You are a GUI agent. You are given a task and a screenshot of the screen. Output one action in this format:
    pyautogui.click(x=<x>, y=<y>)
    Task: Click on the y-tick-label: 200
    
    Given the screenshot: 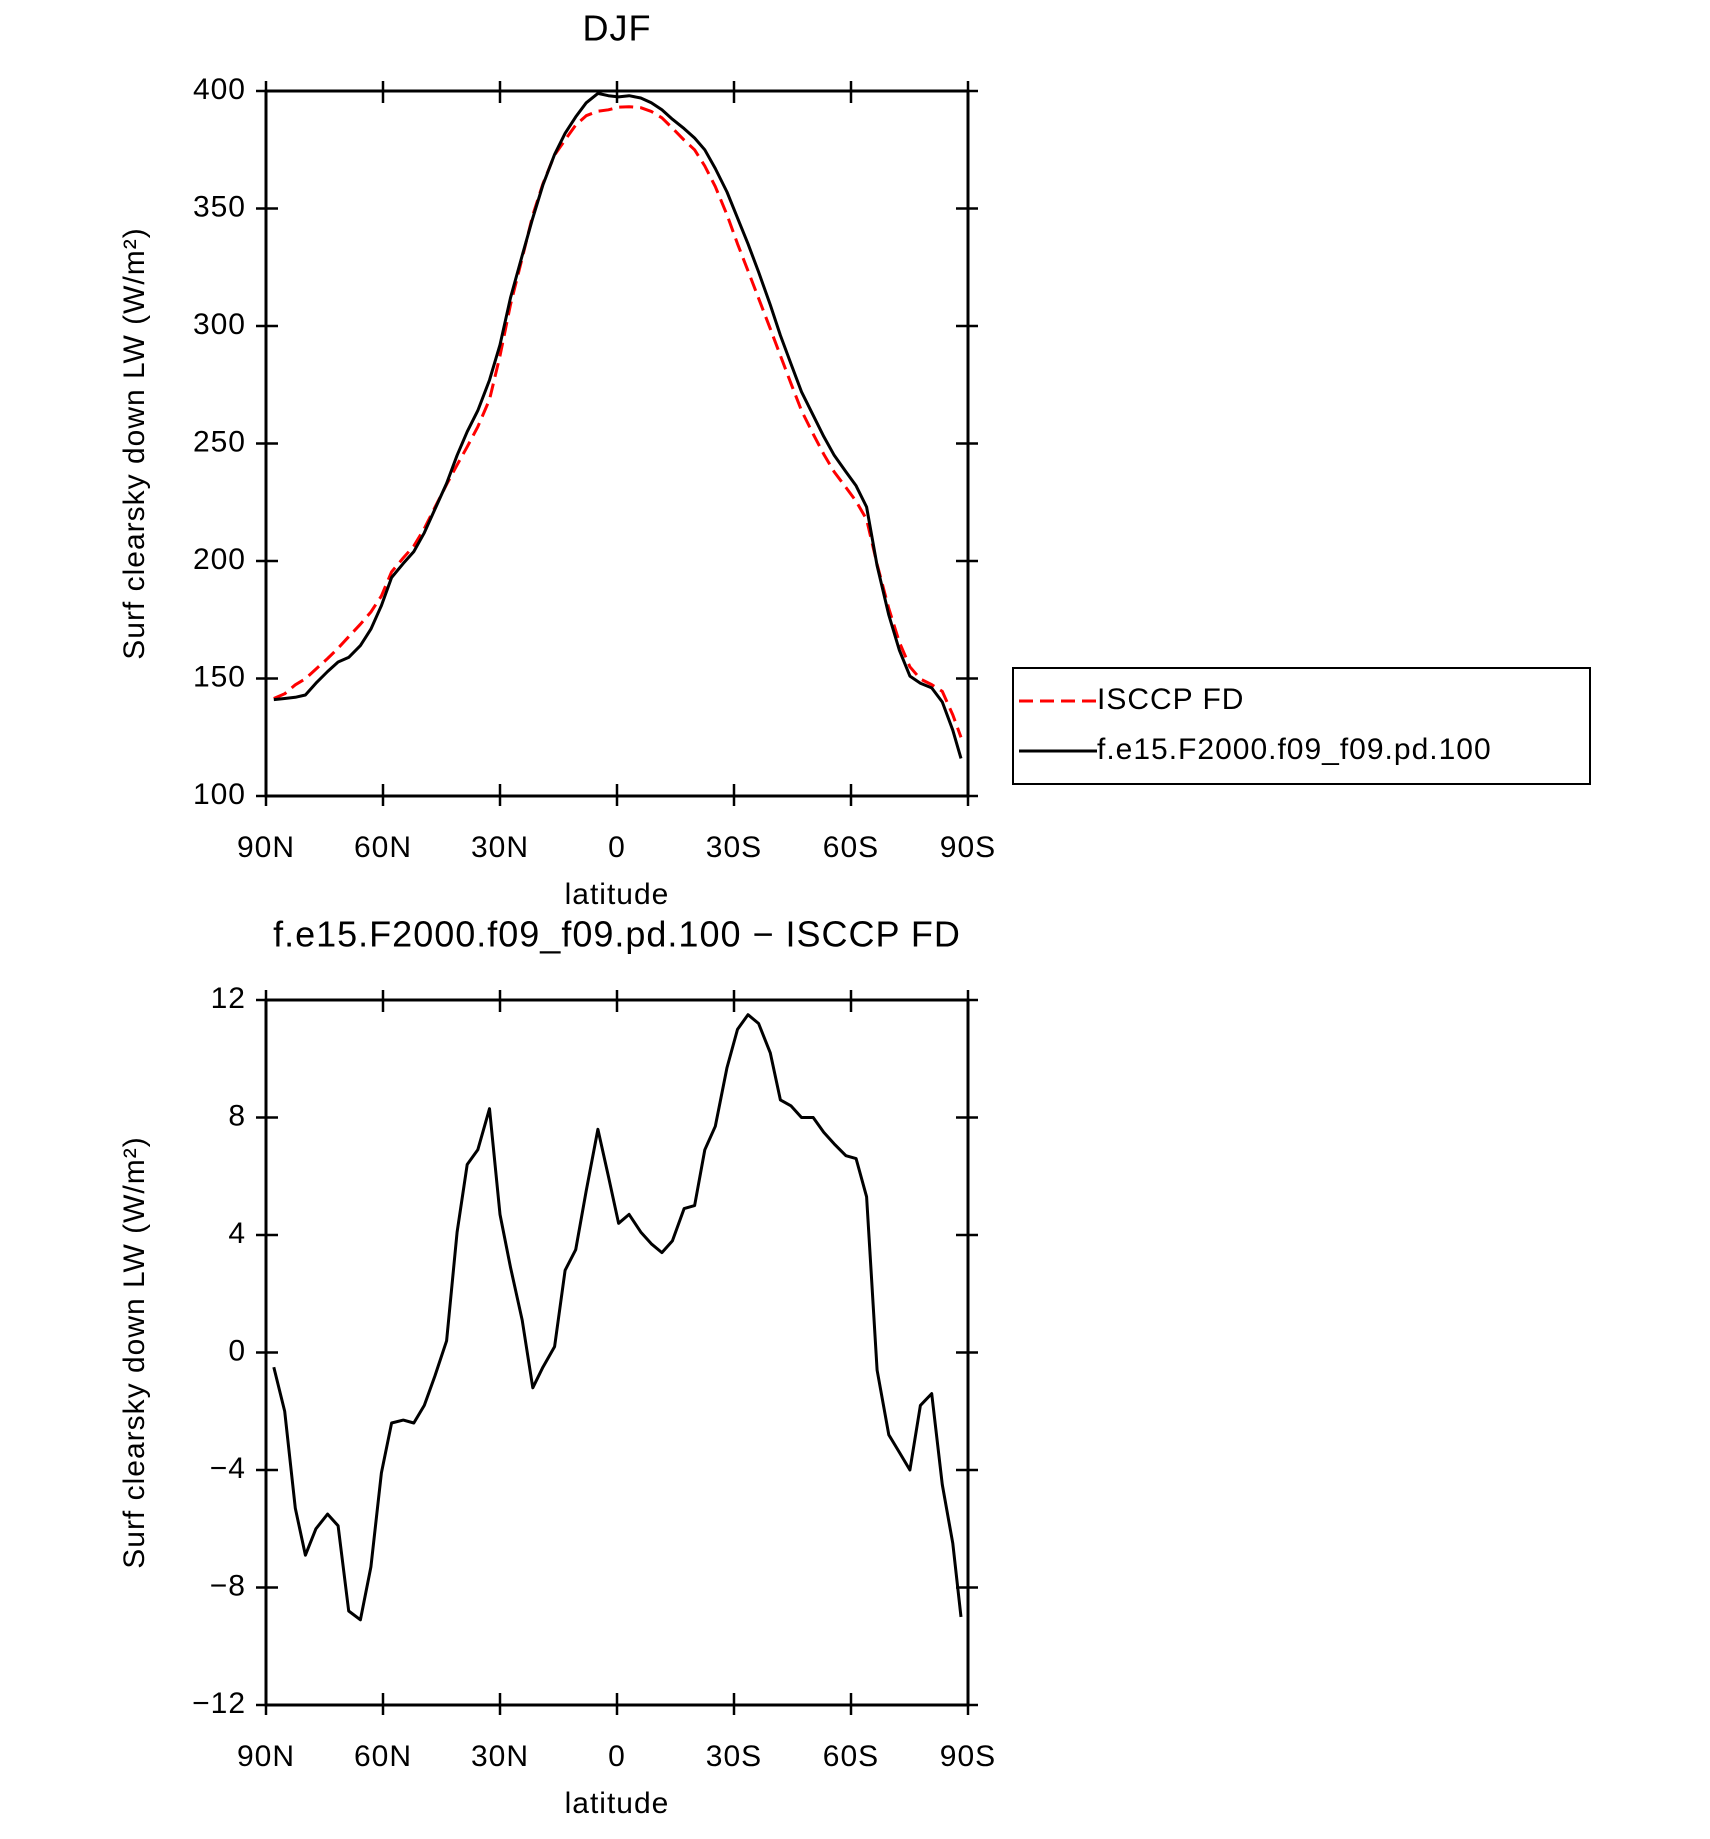 What is the action you would take?
    pyautogui.click(x=219, y=559)
    